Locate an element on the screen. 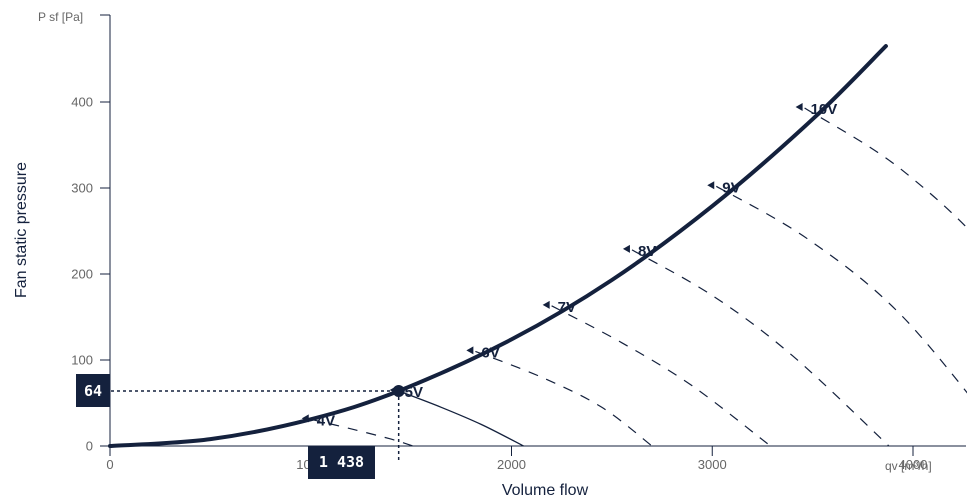 The image size is (967, 500). y-axis-title: Fan static pressure is located at coordinates (21, 230).